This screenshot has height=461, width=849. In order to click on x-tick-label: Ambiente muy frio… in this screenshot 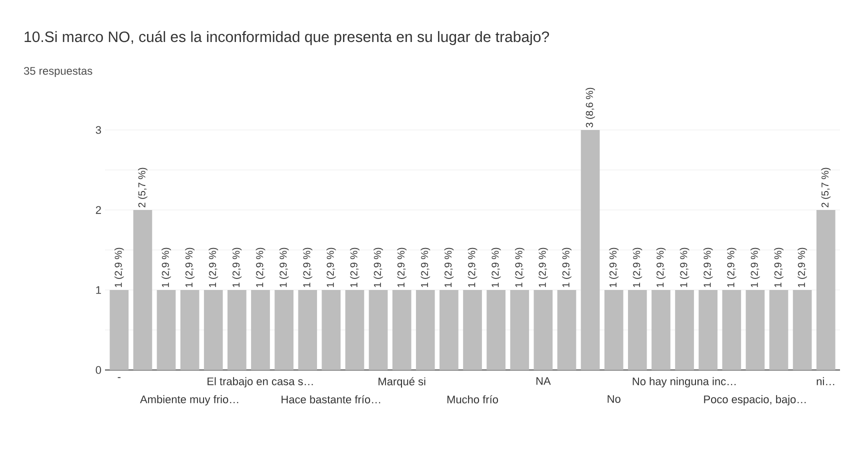, I will do `click(189, 400)`.